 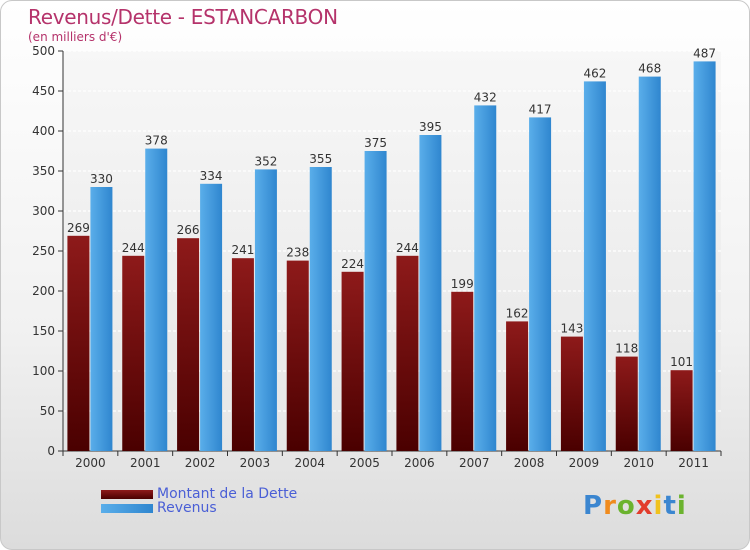 What do you see at coordinates (43, 291) in the screenshot?
I see `y-tick-label: 200` at bounding box center [43, 291].